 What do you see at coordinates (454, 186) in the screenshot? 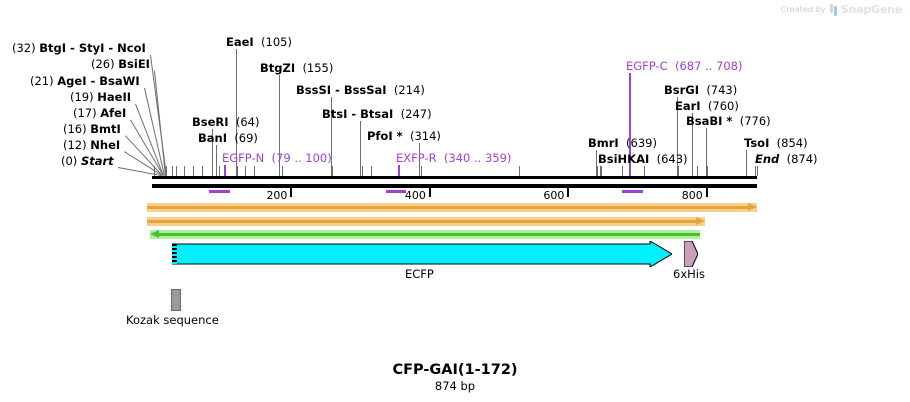
I see `backbone-lower-strand` at bounding box center [454, 186].